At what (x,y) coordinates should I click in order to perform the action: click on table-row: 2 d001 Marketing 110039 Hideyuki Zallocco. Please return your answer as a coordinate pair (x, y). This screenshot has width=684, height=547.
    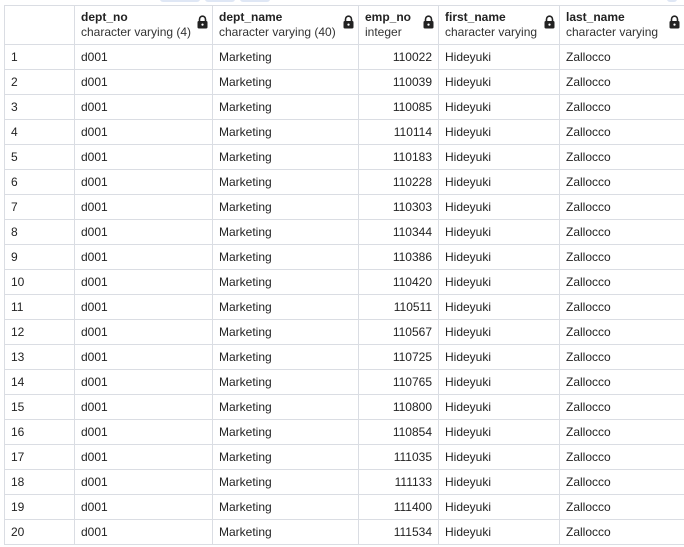
    Looking at the image, I should click on (344, 82).